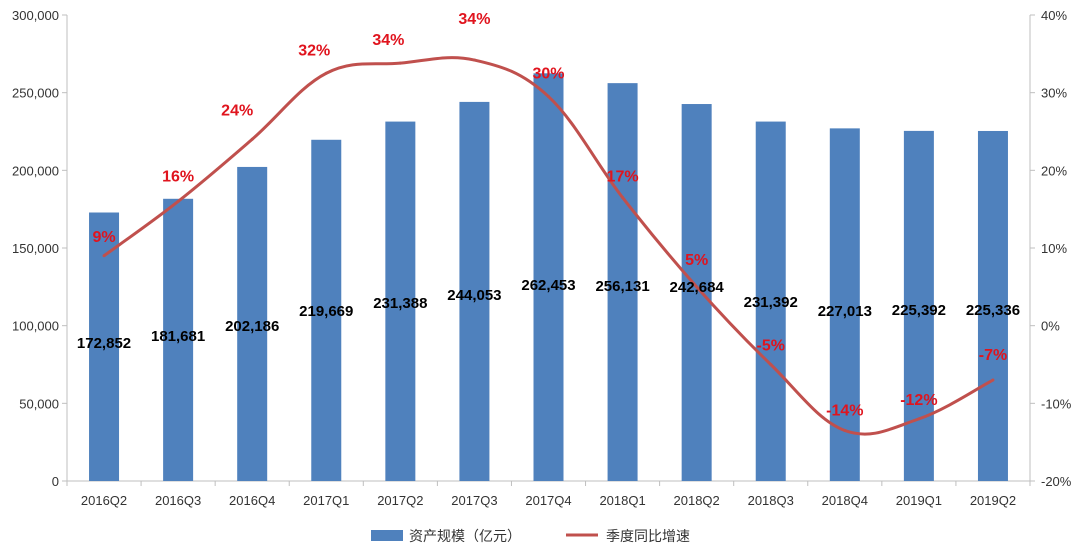  Describe the element at coordinates (623, 177) in the screenshot. I see `line-data-label: 17%` at that location.